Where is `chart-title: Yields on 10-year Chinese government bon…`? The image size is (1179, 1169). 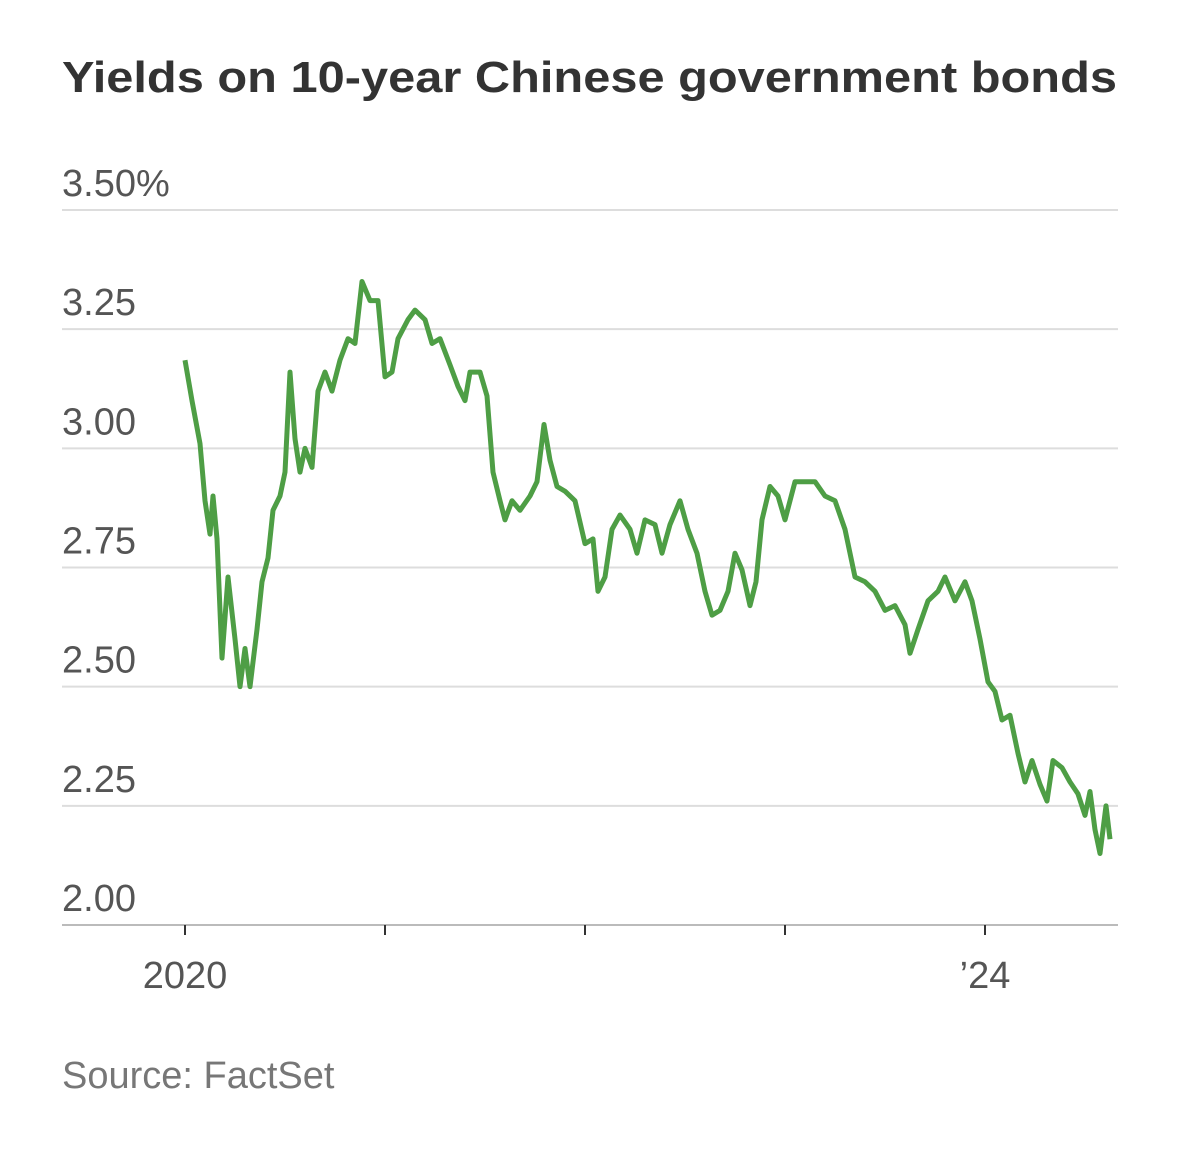 chart-title: Yields on 10-year Chinese government bon… is located at coordinates (589, 77).